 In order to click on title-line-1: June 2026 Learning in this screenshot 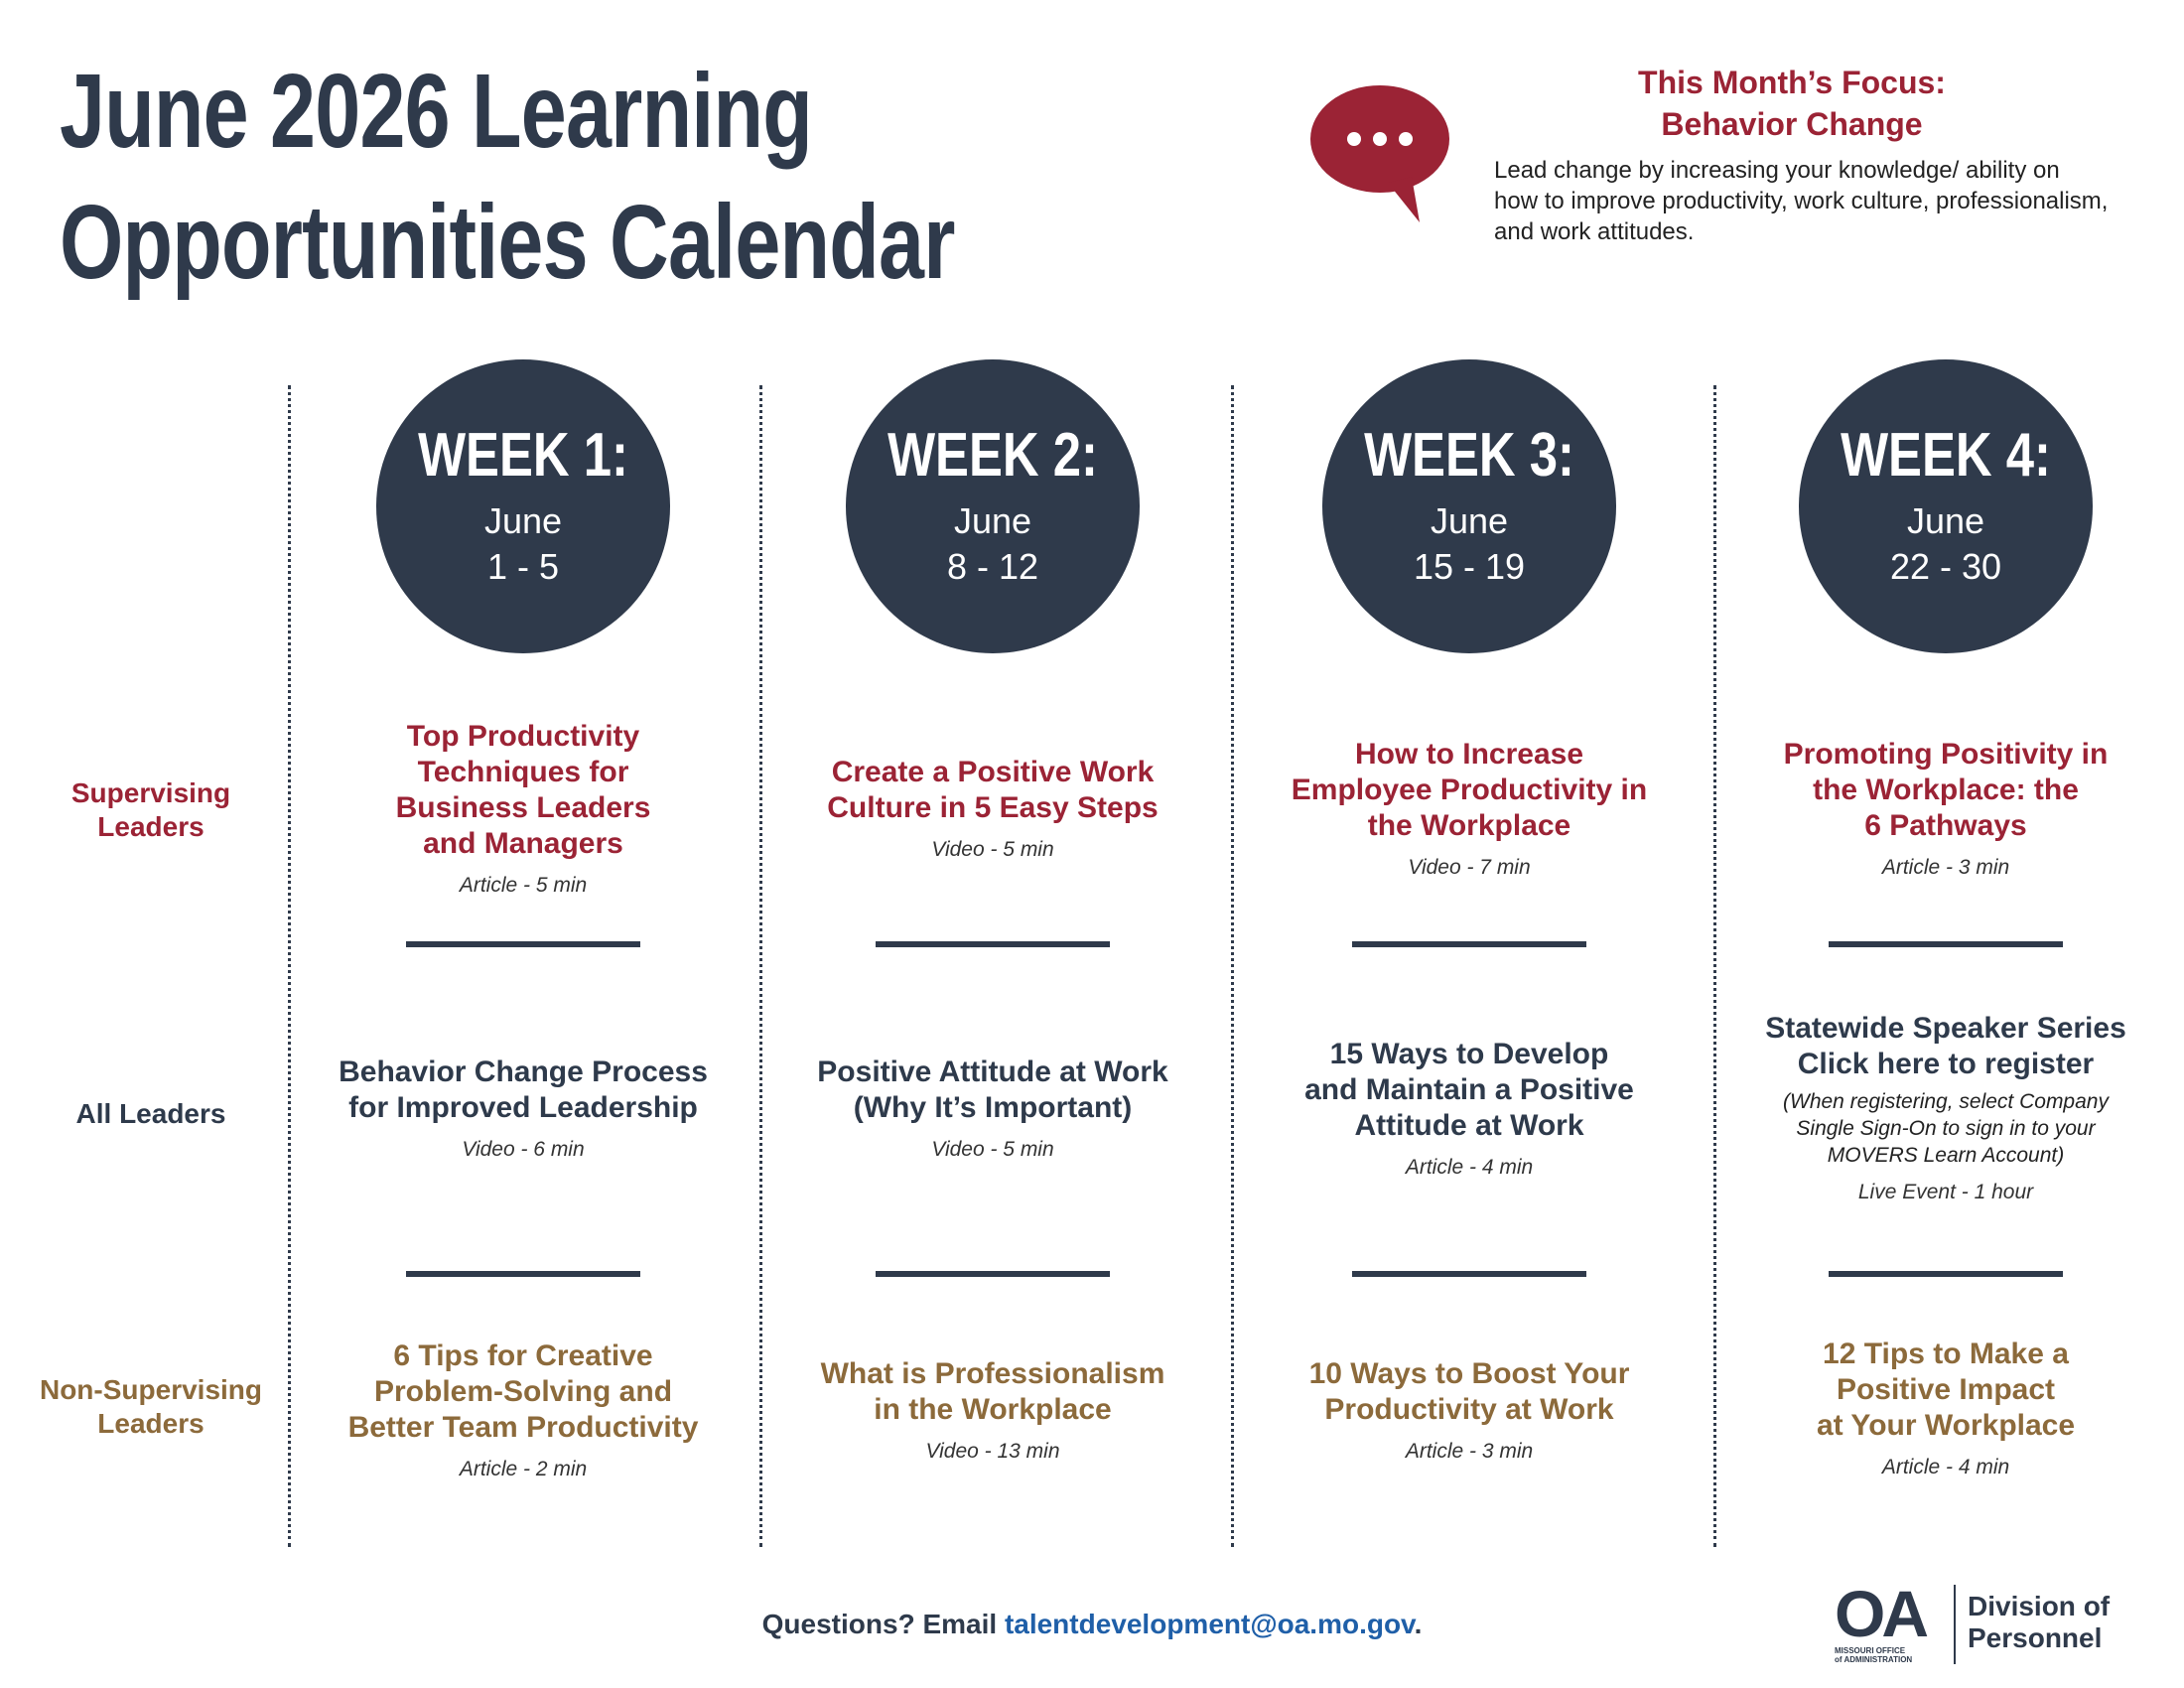, I will do `click(436, 111)`.